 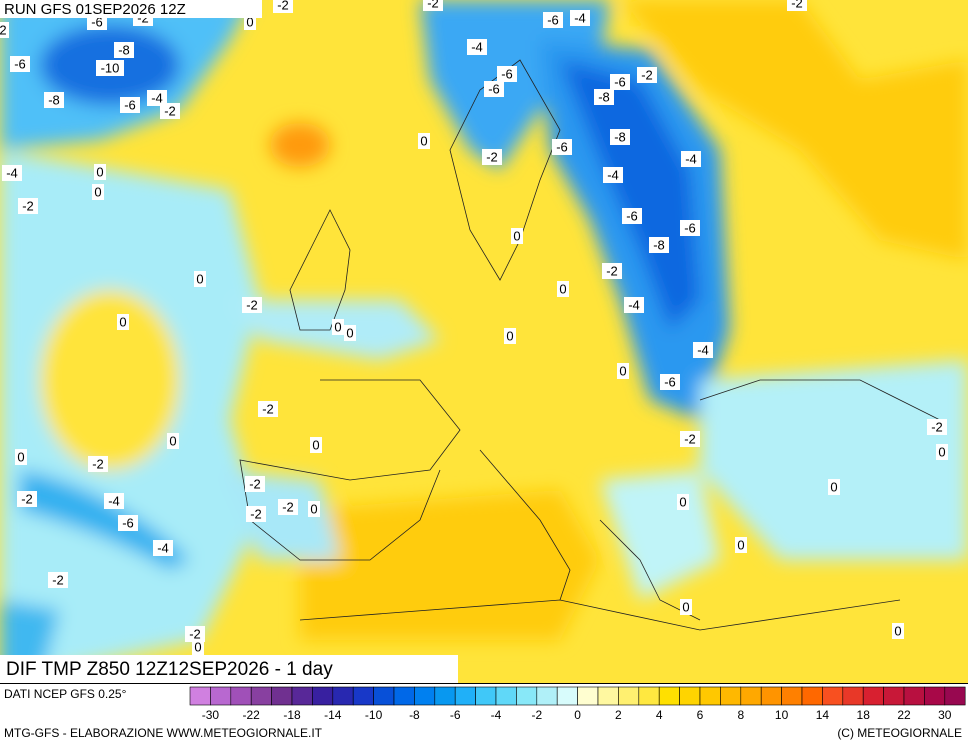 I want to click on contour-label: -8, so click(x=54, y=99).